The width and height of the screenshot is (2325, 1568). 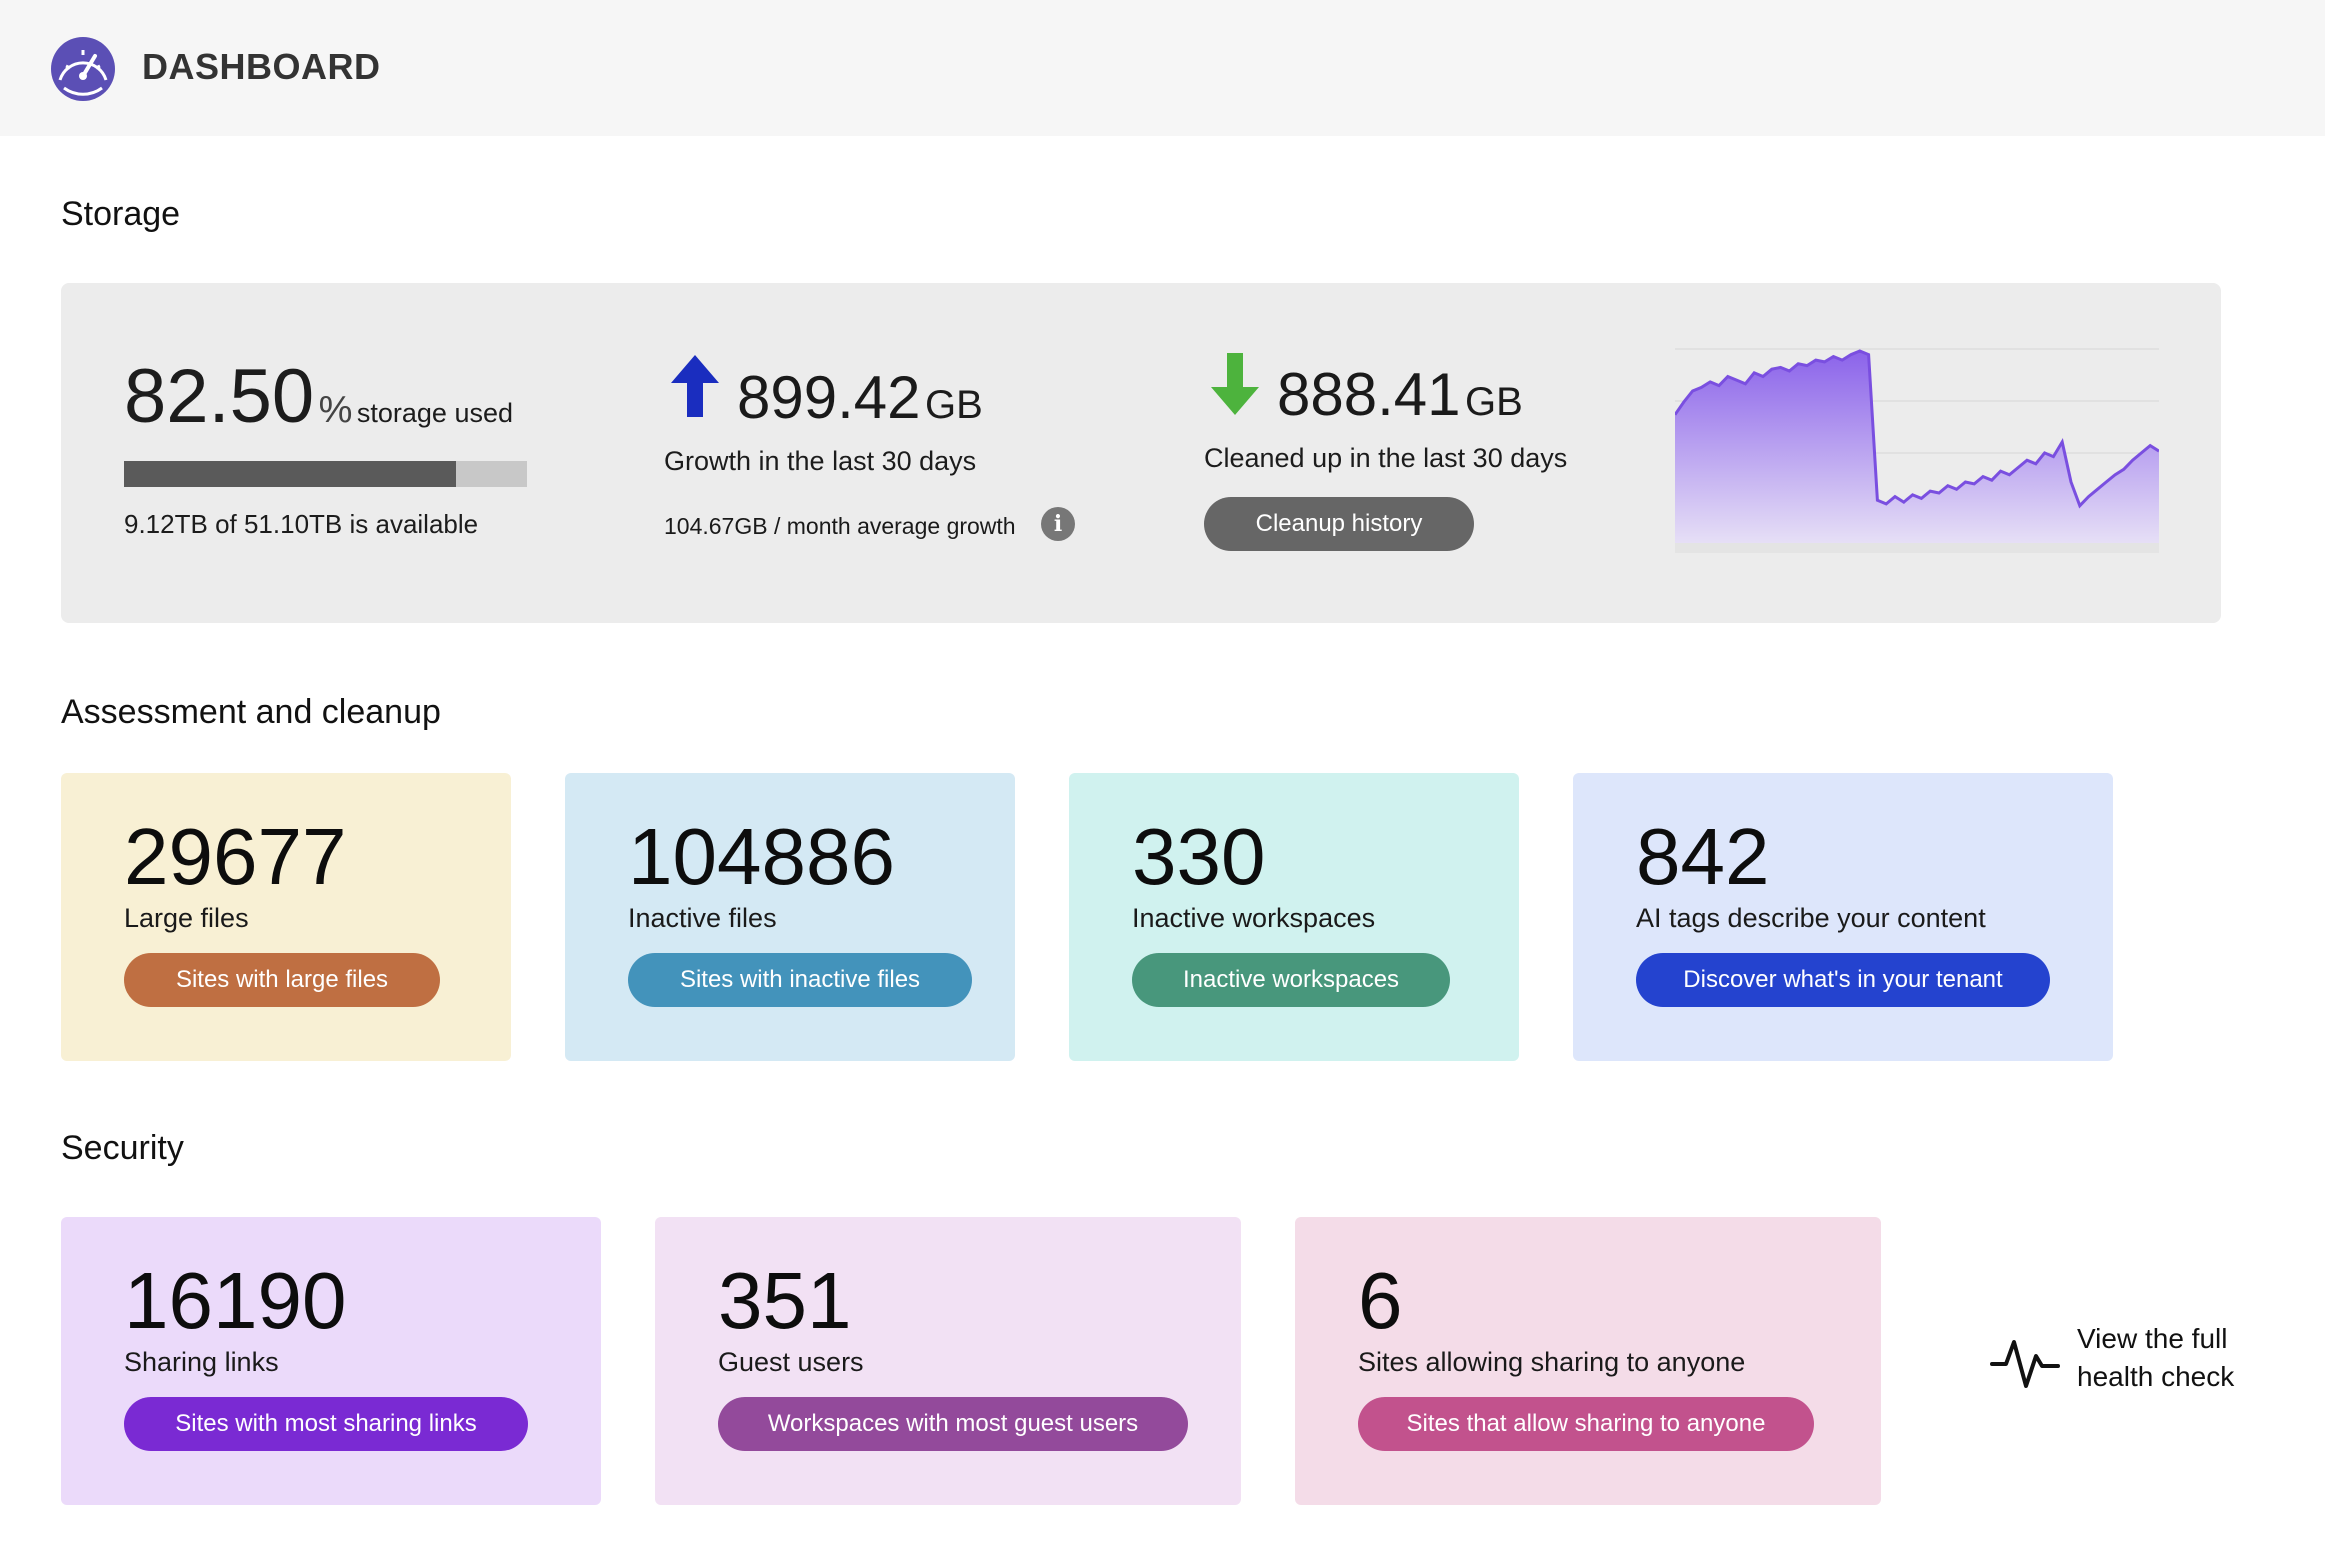 What do you see at coordinates (785, 1300) in the screenshot?
I see `guest-users-count: 351` at bounding box center [785, 1300].